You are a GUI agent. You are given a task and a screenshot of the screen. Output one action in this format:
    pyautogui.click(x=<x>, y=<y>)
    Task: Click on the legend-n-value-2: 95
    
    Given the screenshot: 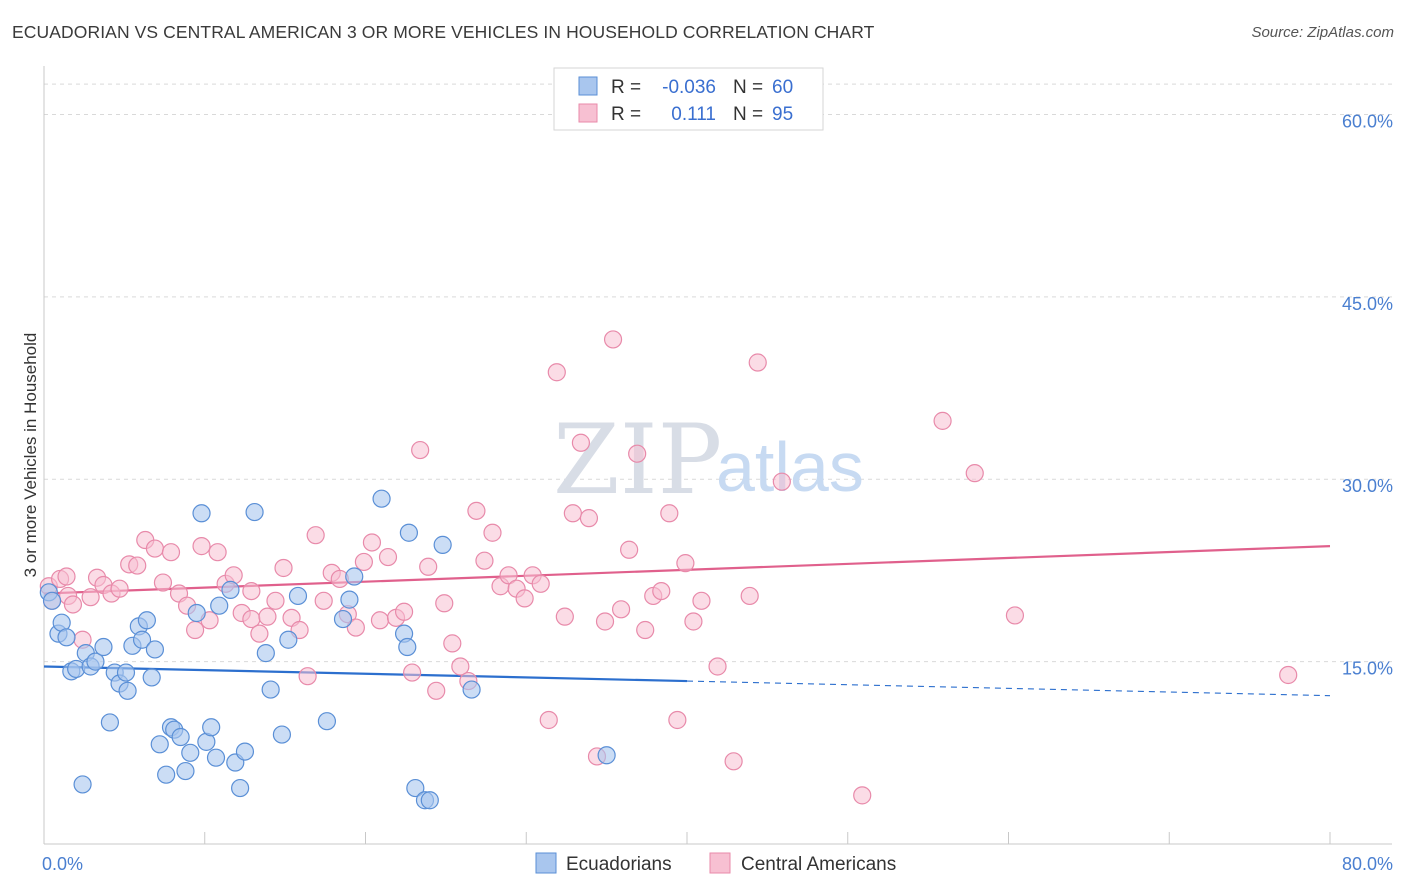 What is the action you would take?
    pyautogui.click(x=782, y=114)
    